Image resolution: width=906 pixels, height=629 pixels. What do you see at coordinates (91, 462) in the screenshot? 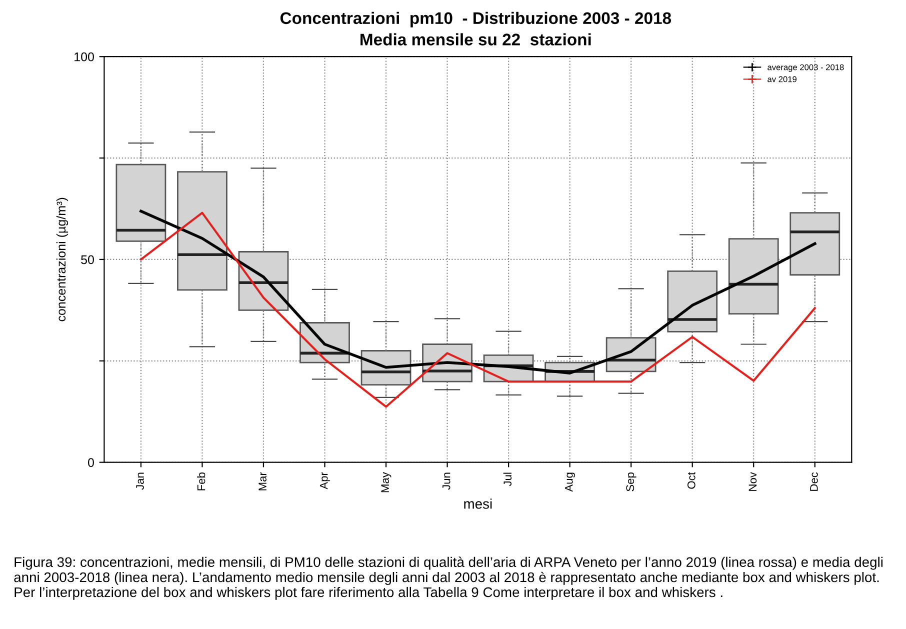
I see `y-tick-label: 0` at bounding box center [91, 462].